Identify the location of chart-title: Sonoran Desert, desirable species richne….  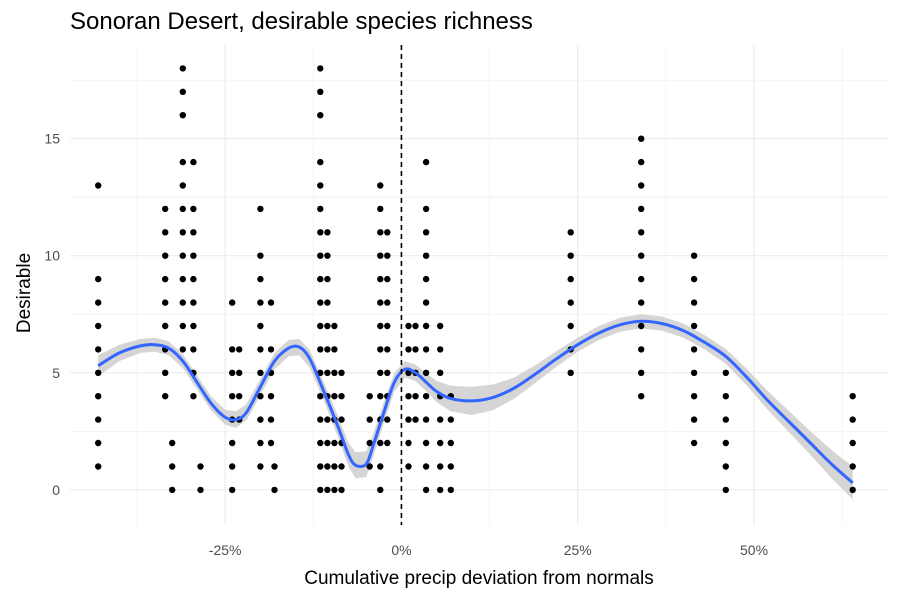
(301, 21).